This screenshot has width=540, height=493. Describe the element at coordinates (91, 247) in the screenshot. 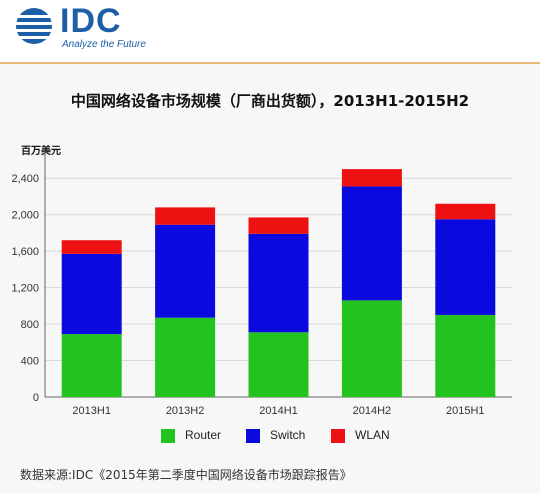

I see `bar-wlan-2013h1` at that location.